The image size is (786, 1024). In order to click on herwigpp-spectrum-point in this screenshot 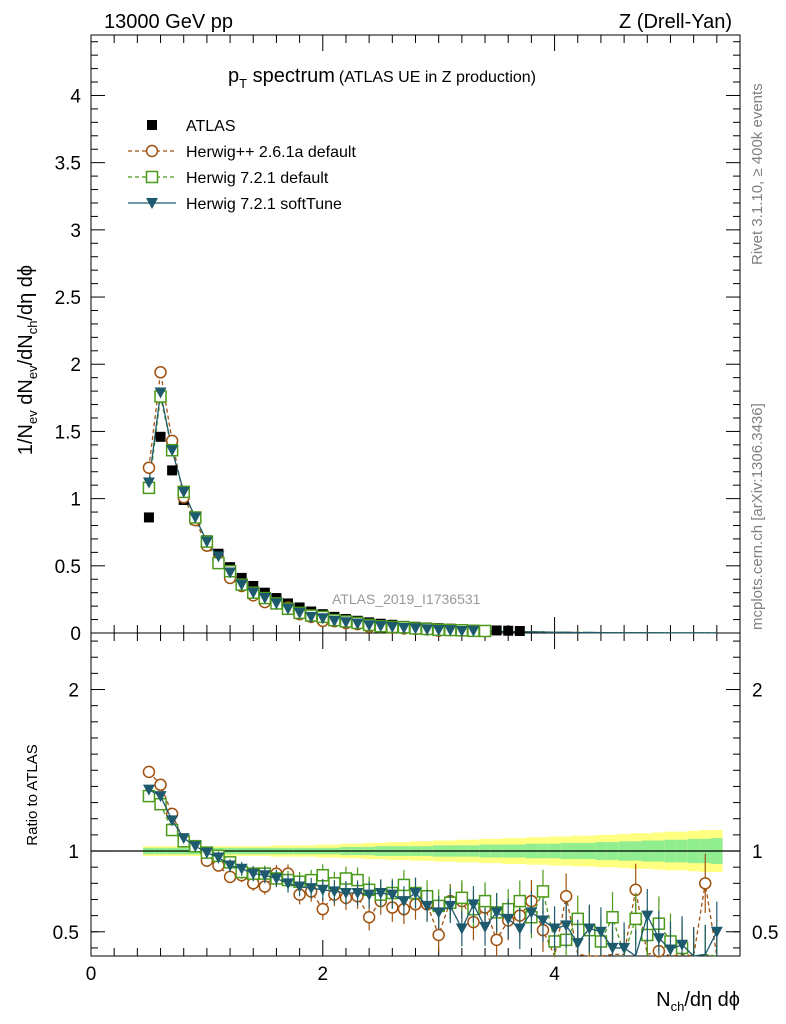, I will do `click(160, 372)`.